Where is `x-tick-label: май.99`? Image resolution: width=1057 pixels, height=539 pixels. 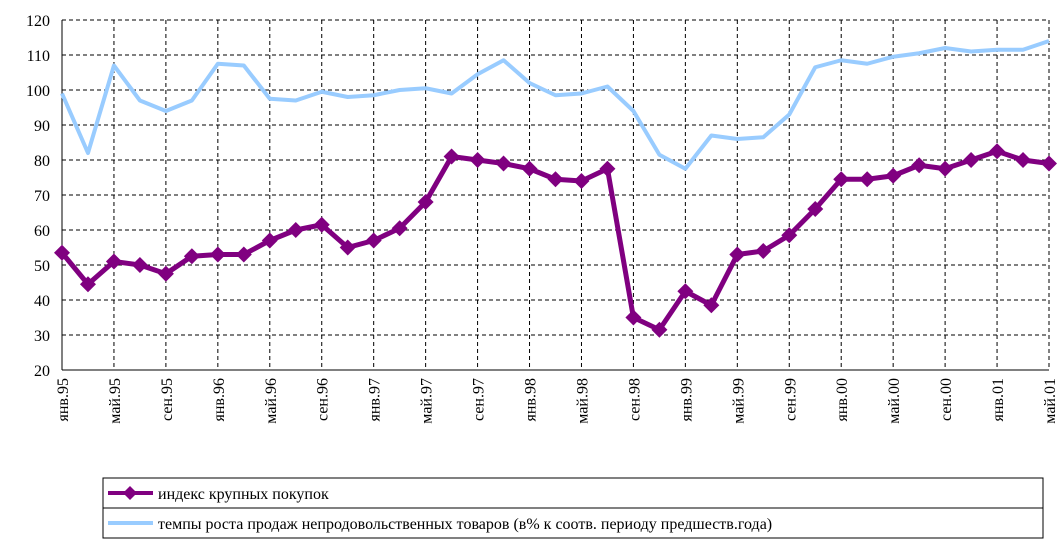 x-tick-label: май.99 is located at coordinates (738, 401).